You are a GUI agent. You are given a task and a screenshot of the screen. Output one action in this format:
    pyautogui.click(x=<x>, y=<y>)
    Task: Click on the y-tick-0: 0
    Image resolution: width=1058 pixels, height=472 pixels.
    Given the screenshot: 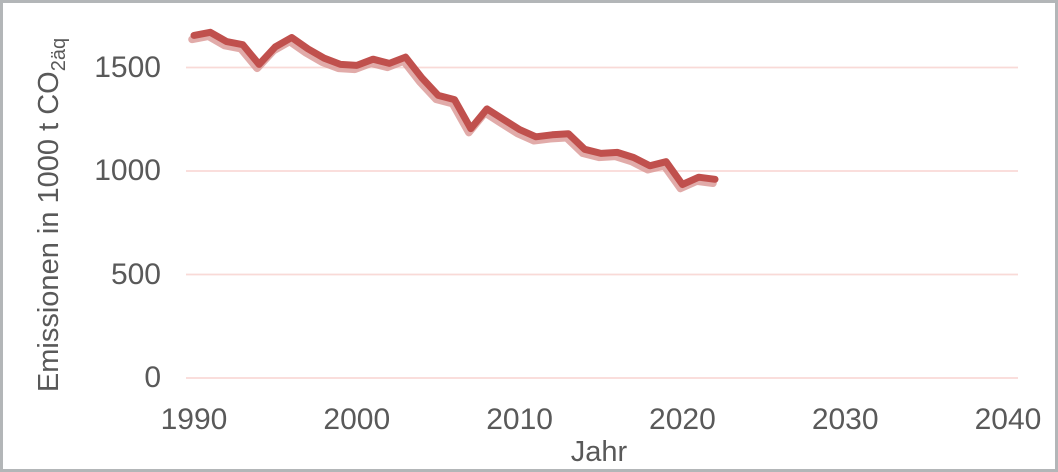 What is the action you would take?
    pyautogui.click(x=152, y=377)
    